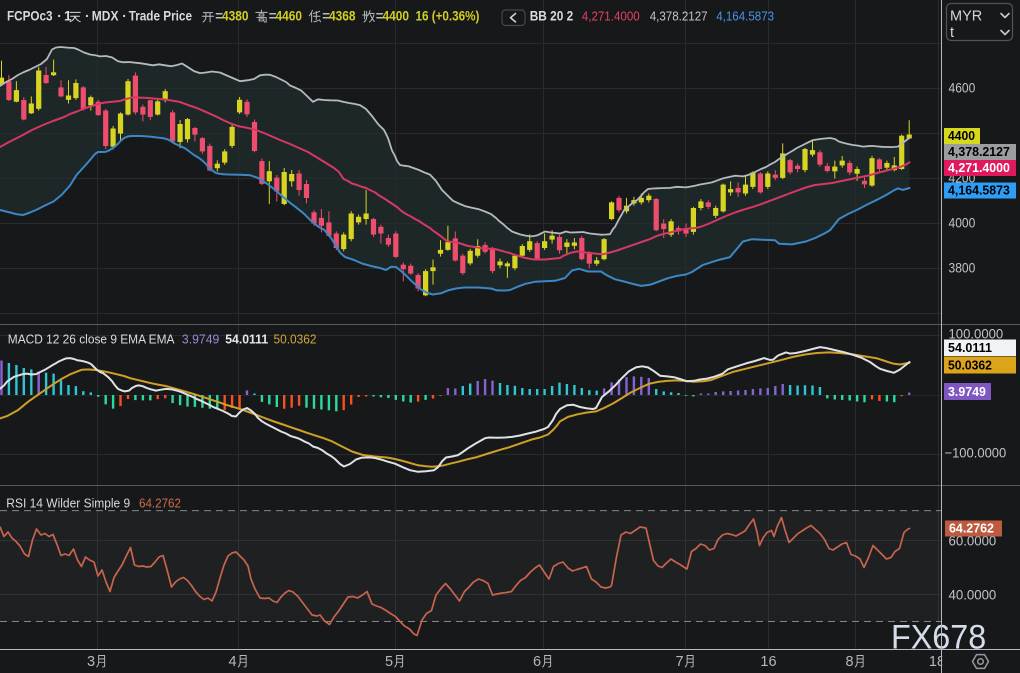 The image size is (1020, 673). I want to click on svg-text: 6, so click(537, 662).